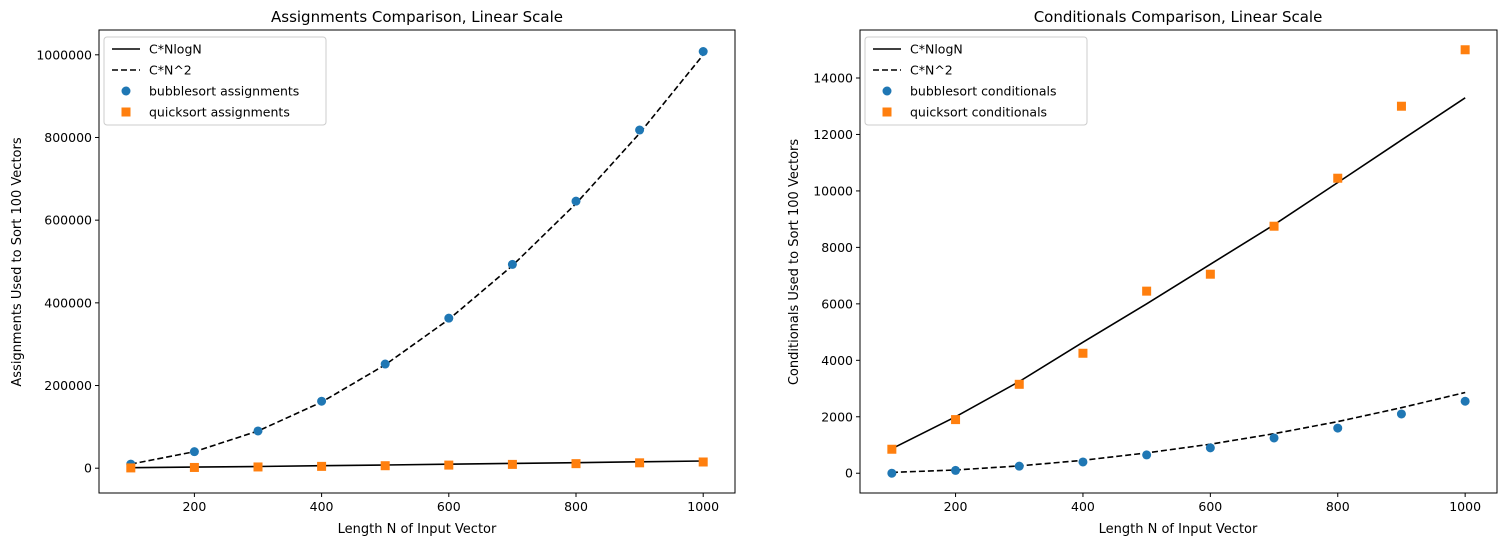  I want to click on y-tick-label: 10000, so click(833, 190).